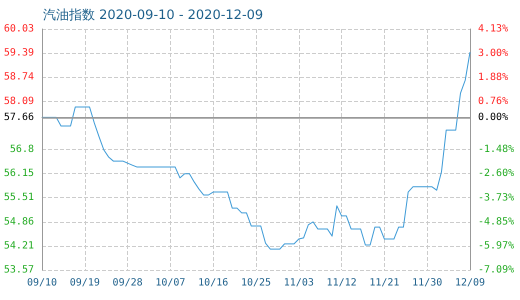  What do you see at coordinates (493, 29) in the screenshot?
I see `y2-tick-label: 4.13%` at bounding box center [493, 29].